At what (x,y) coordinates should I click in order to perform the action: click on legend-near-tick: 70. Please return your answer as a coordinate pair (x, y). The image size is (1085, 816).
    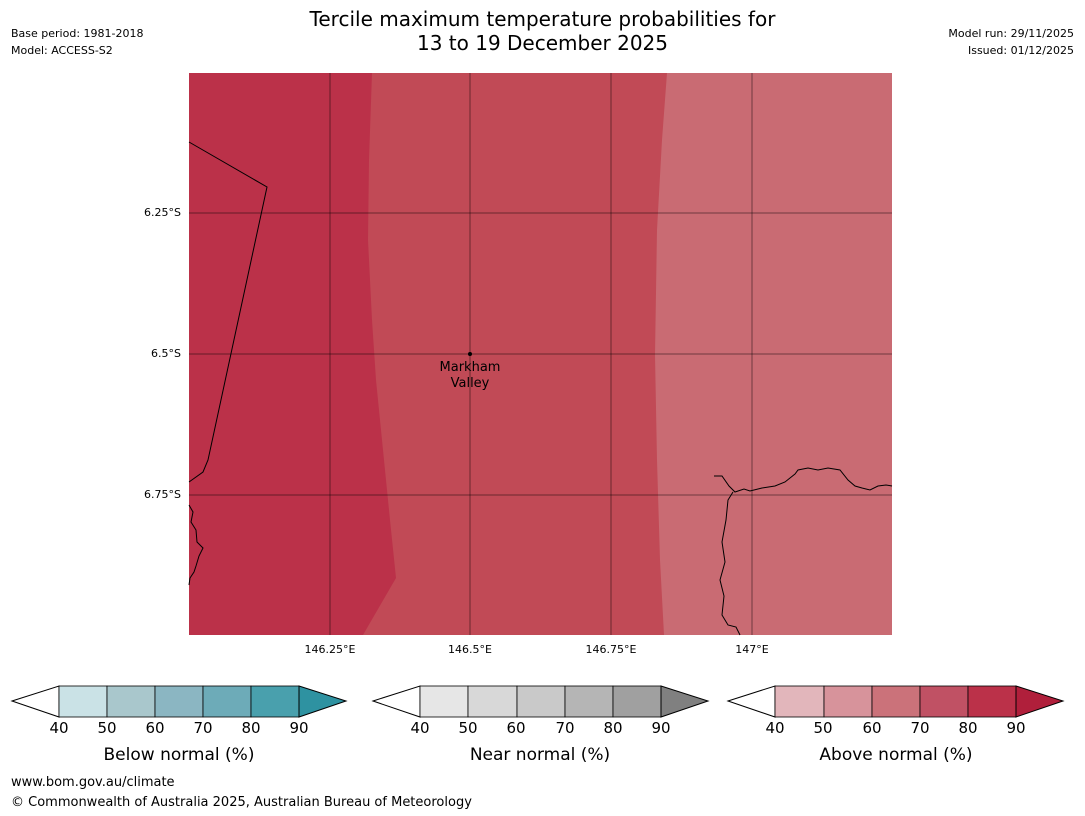
    Looking at the image, I should click on (565, 728).